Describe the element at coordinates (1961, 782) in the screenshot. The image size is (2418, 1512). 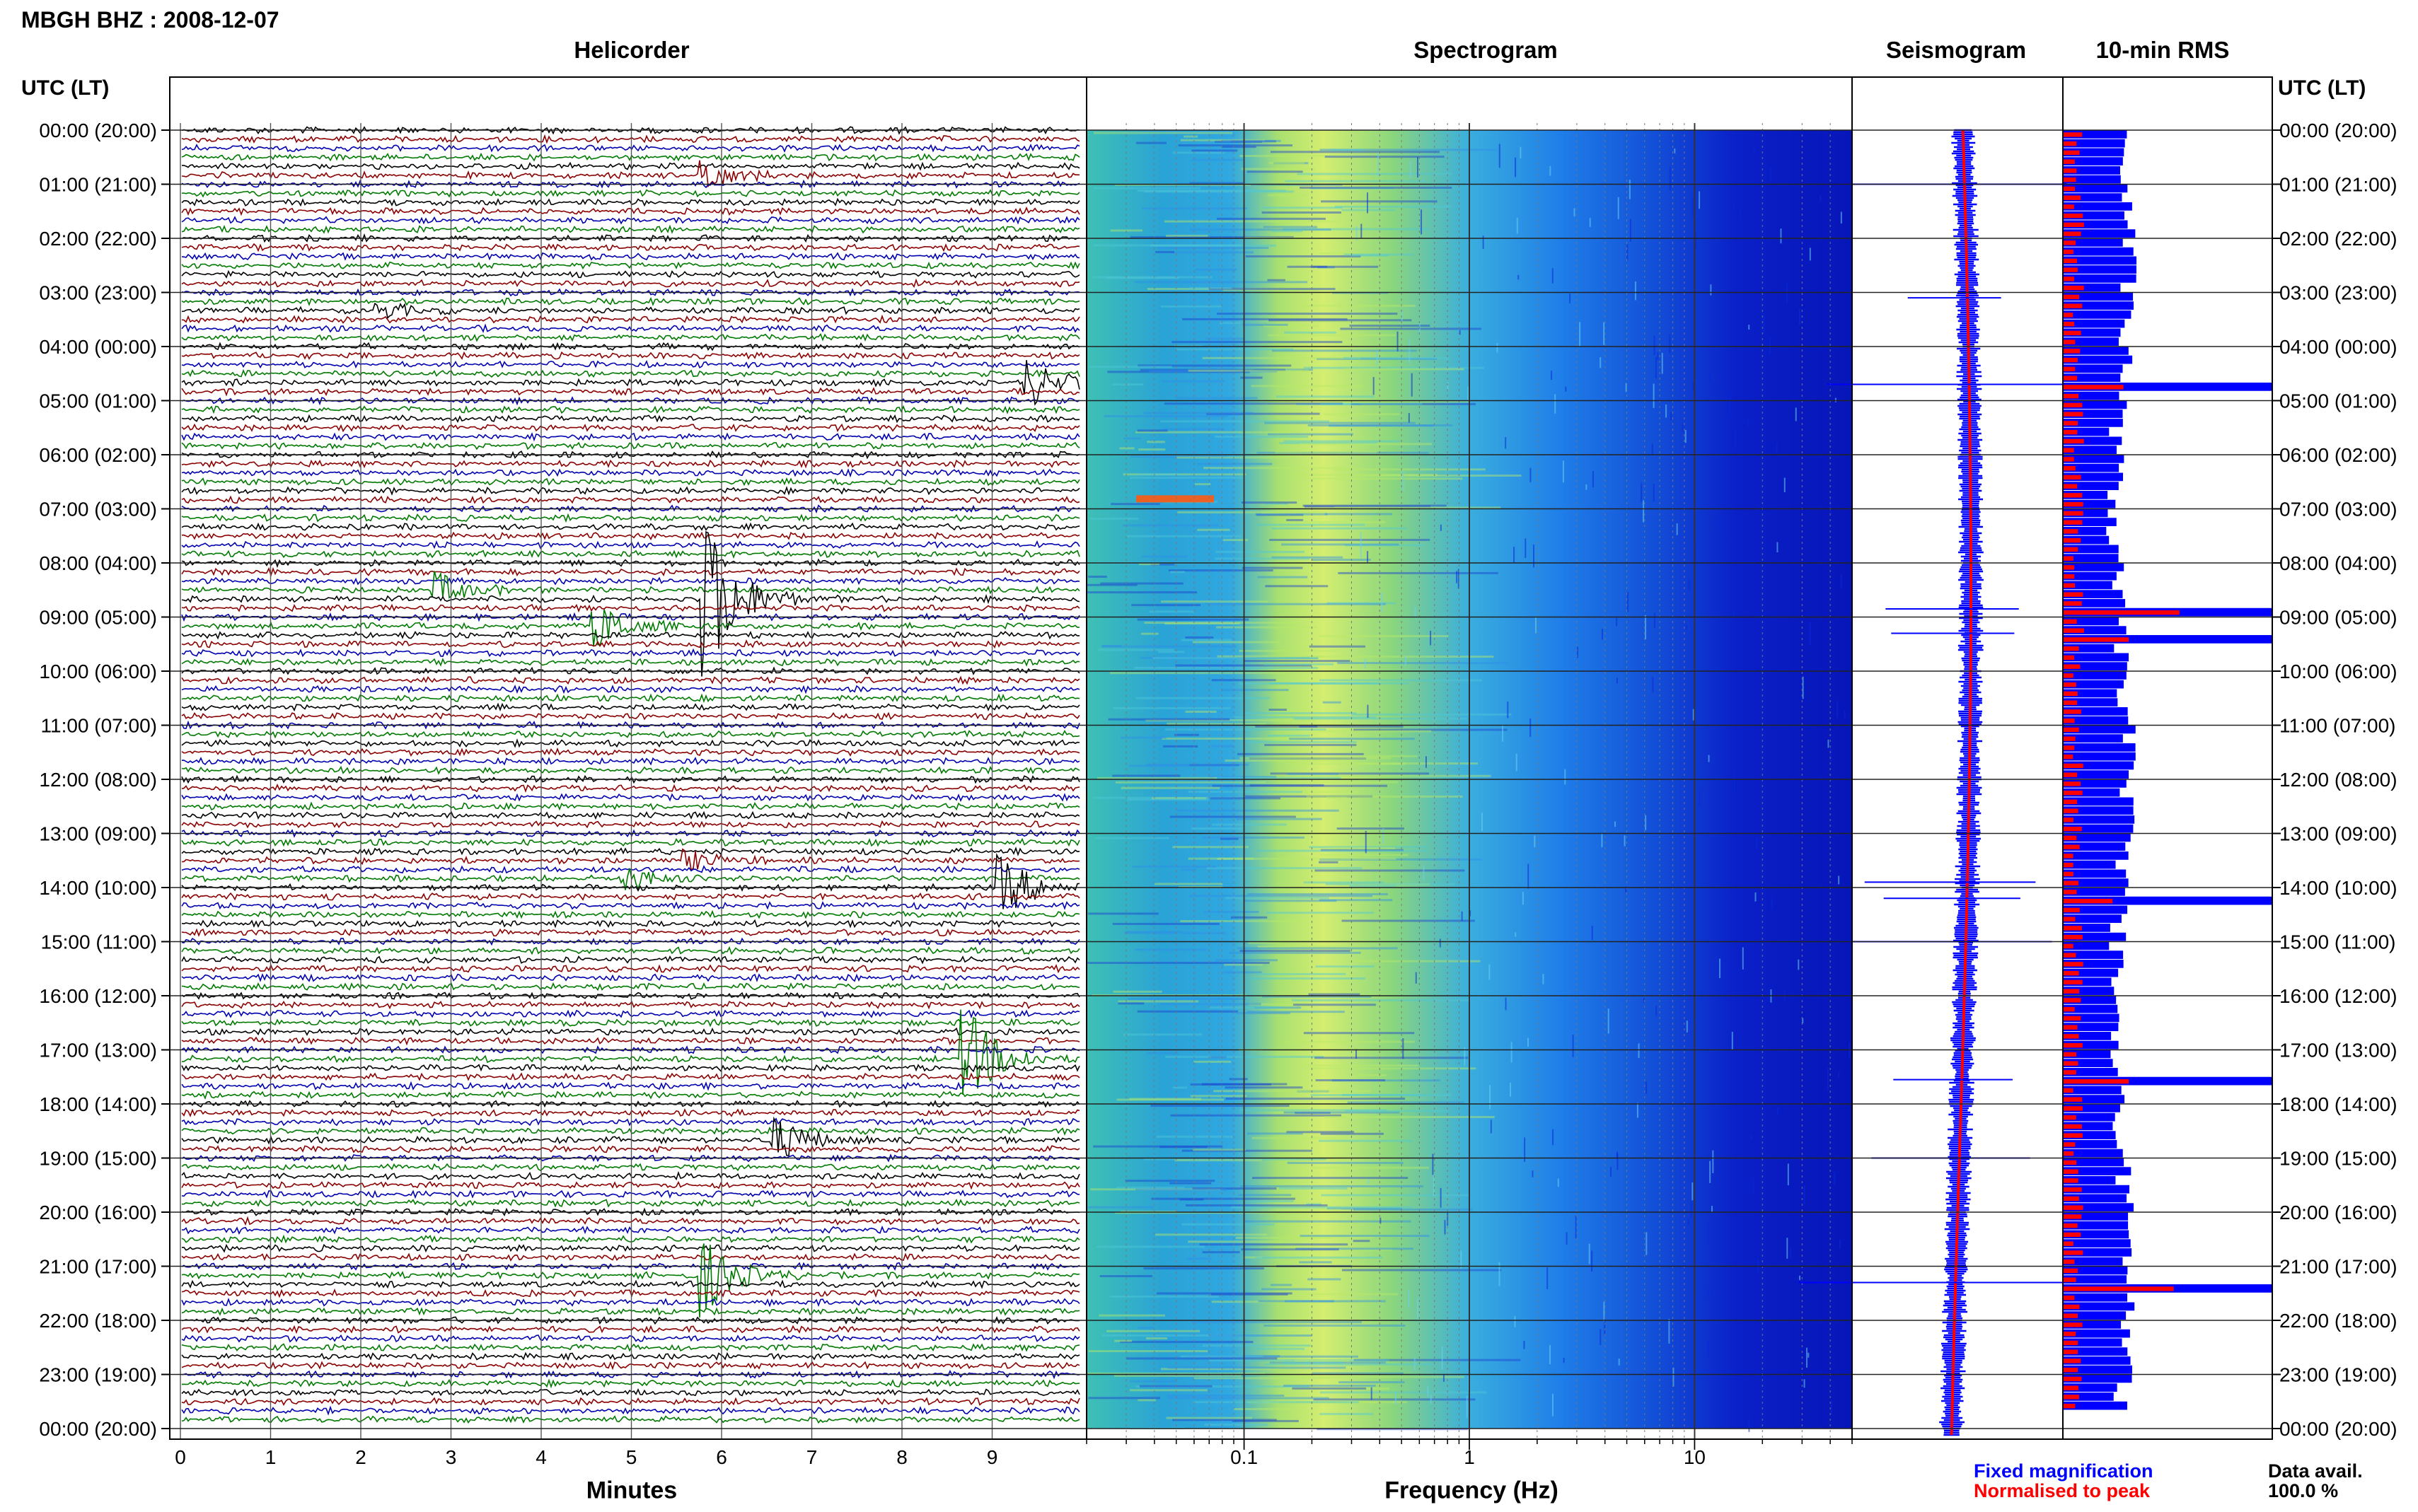
I see `seismogram-normalised-trace` at that location.